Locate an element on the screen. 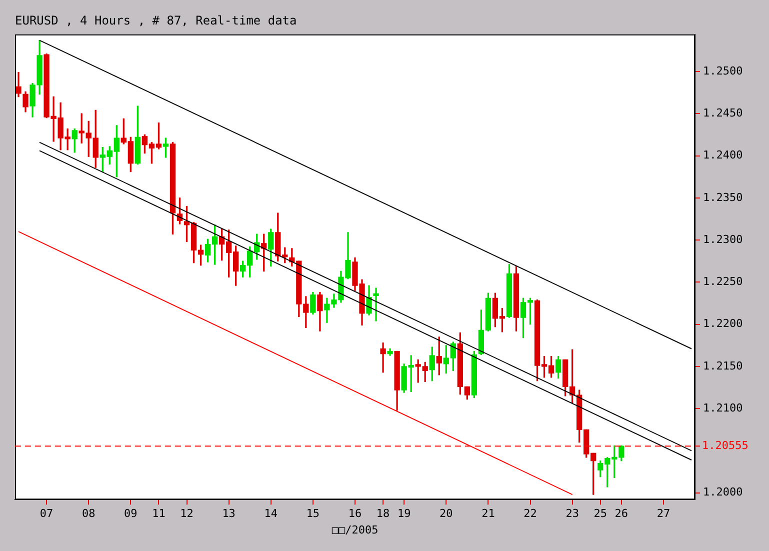 This screenshot has height=551, width=769. x-tick-label: 09 is located at coordinates (131, 513).